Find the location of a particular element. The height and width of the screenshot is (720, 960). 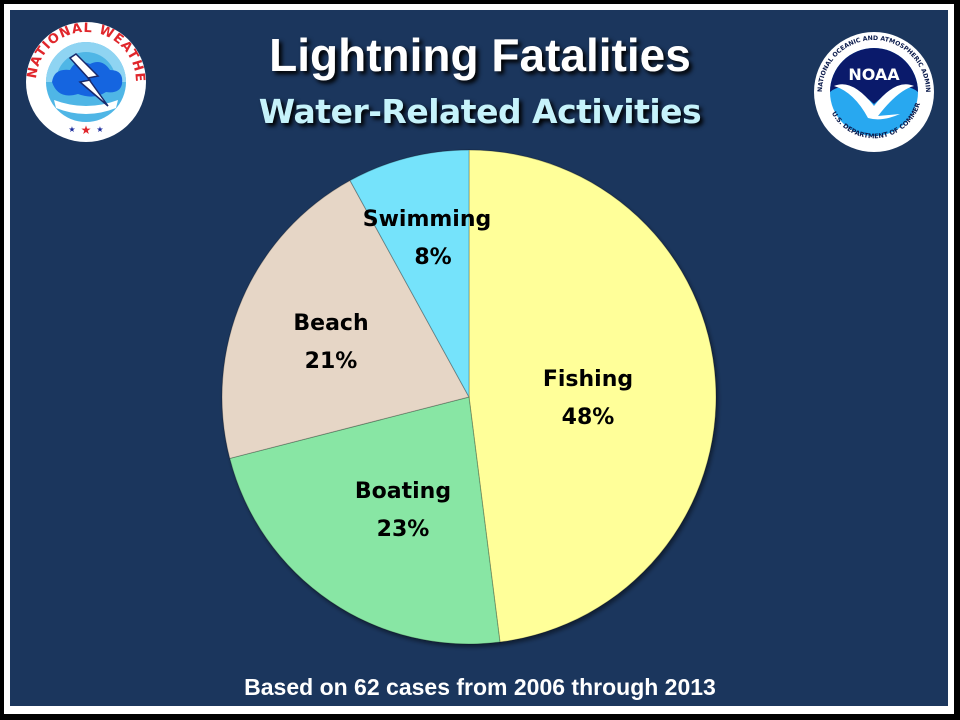

nws-logo-icon: NATIONAL WEATHER SERVICE ★ ★ ★ is located at coordinates (85, 81).